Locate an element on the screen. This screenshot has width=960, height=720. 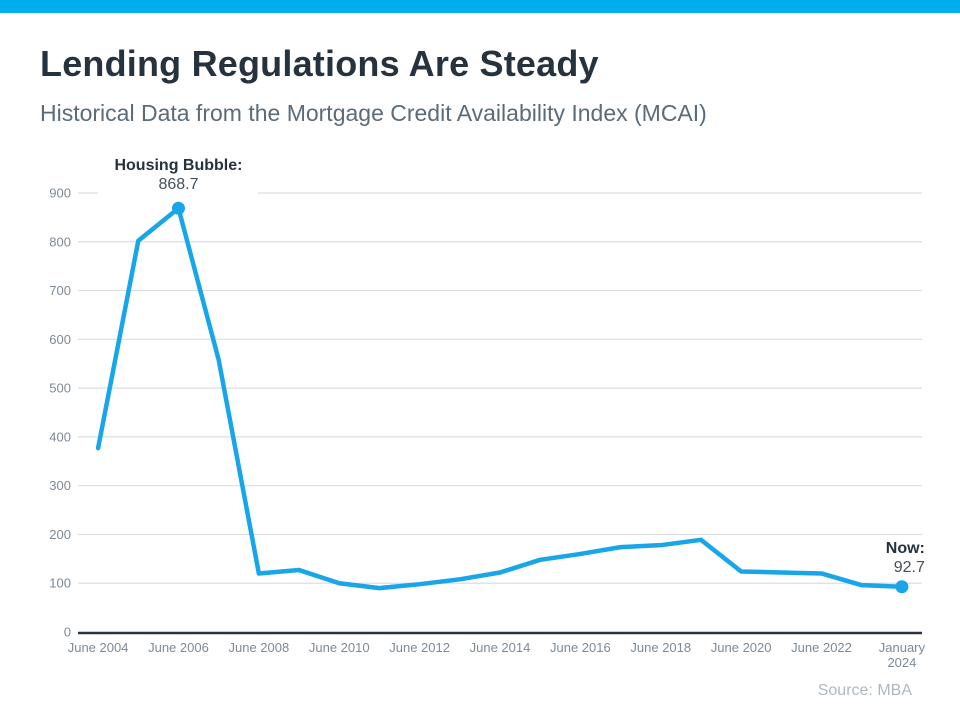
x-tick-label: June 2004 is located at coordinates (98, 647).